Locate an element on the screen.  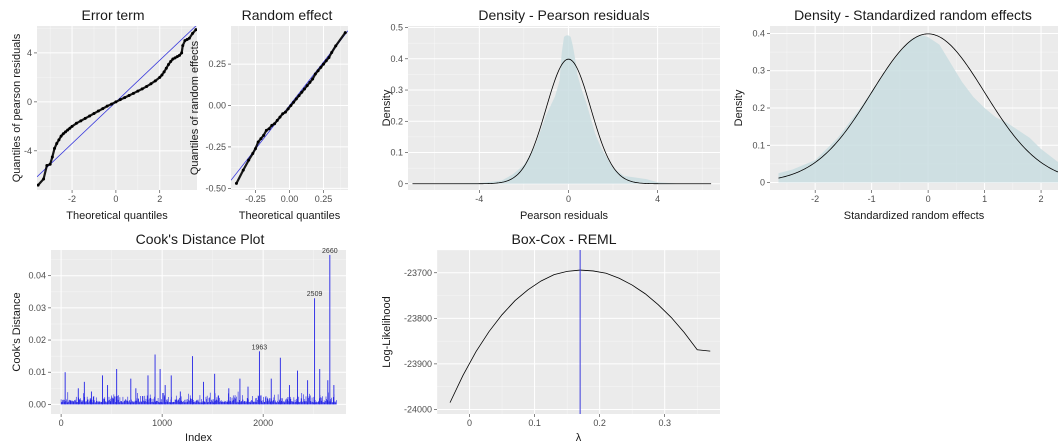
x-tick-label: 4 is located at coordinates (657, 199).